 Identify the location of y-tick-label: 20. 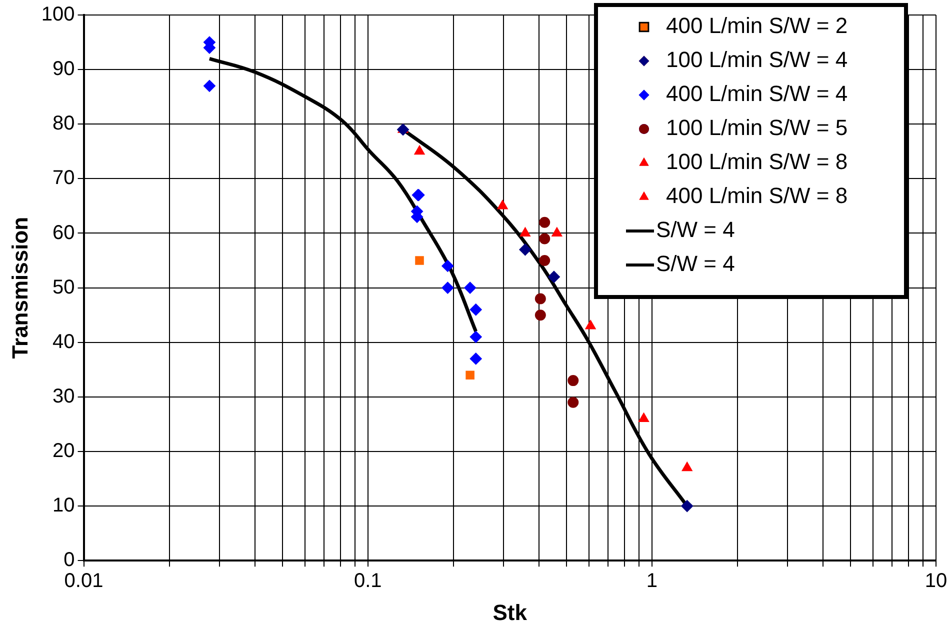
(63, 451).